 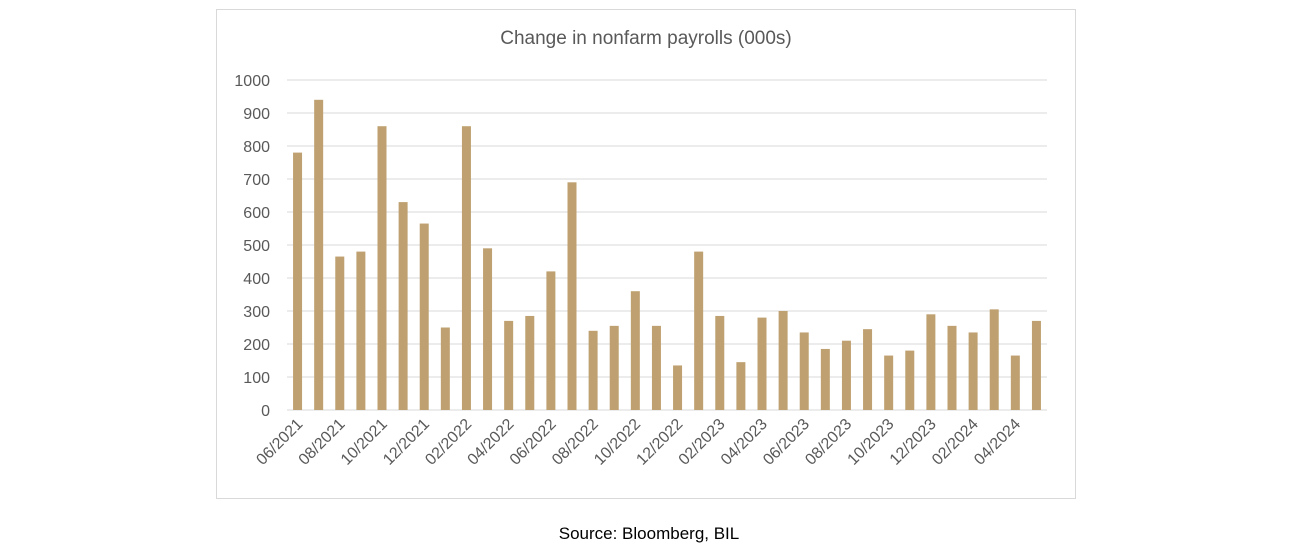 What do you see at coordinates (265, 411) in the screenshot?
I see `y-tick-label: 0` at bounding box center [265, 411].